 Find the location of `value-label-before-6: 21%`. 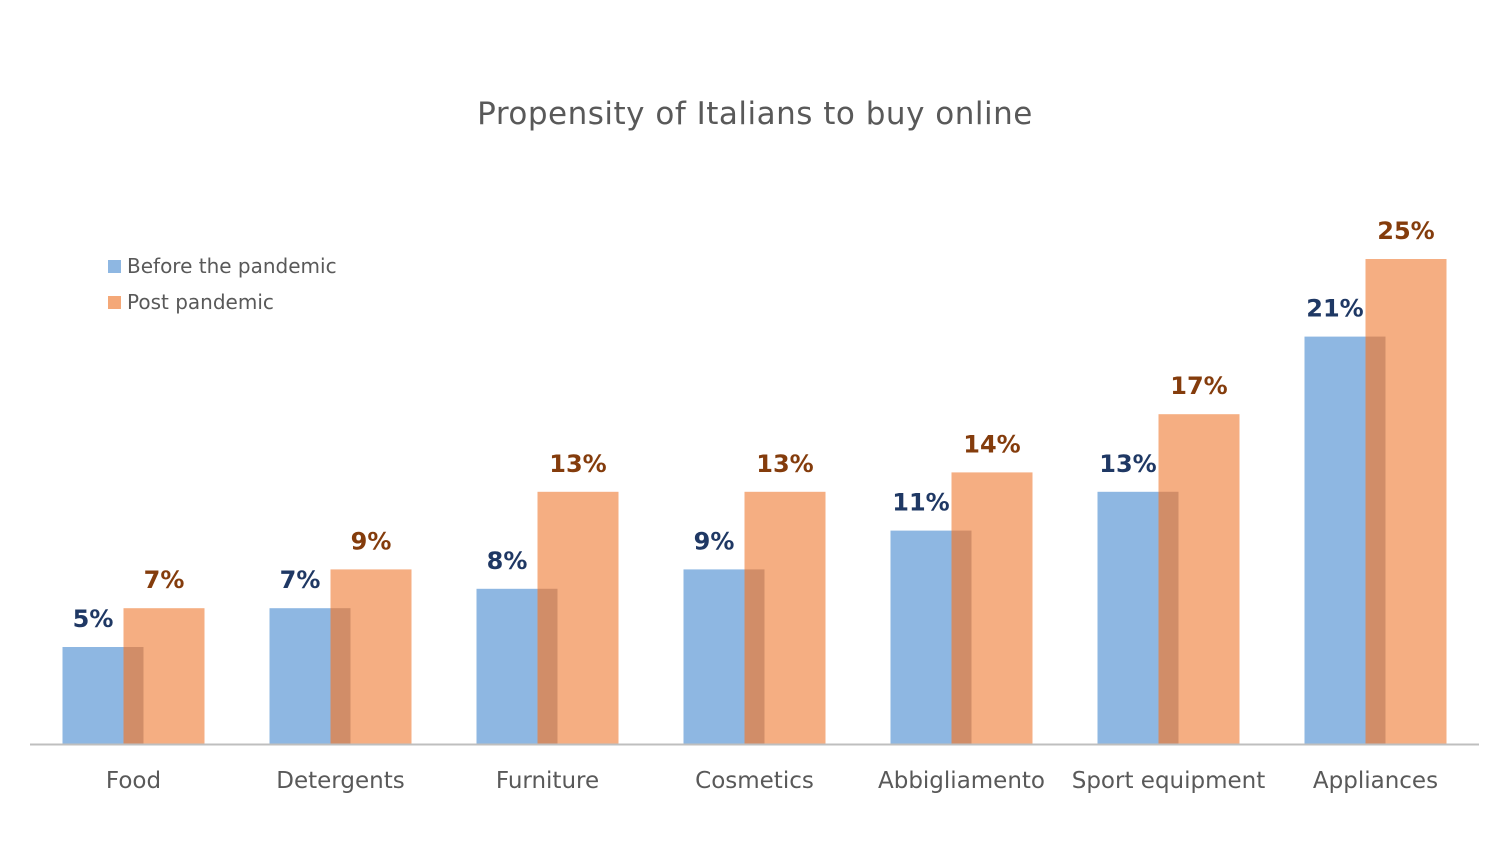

value-label-before-6: 21% is located at coordinates (1334, 309).